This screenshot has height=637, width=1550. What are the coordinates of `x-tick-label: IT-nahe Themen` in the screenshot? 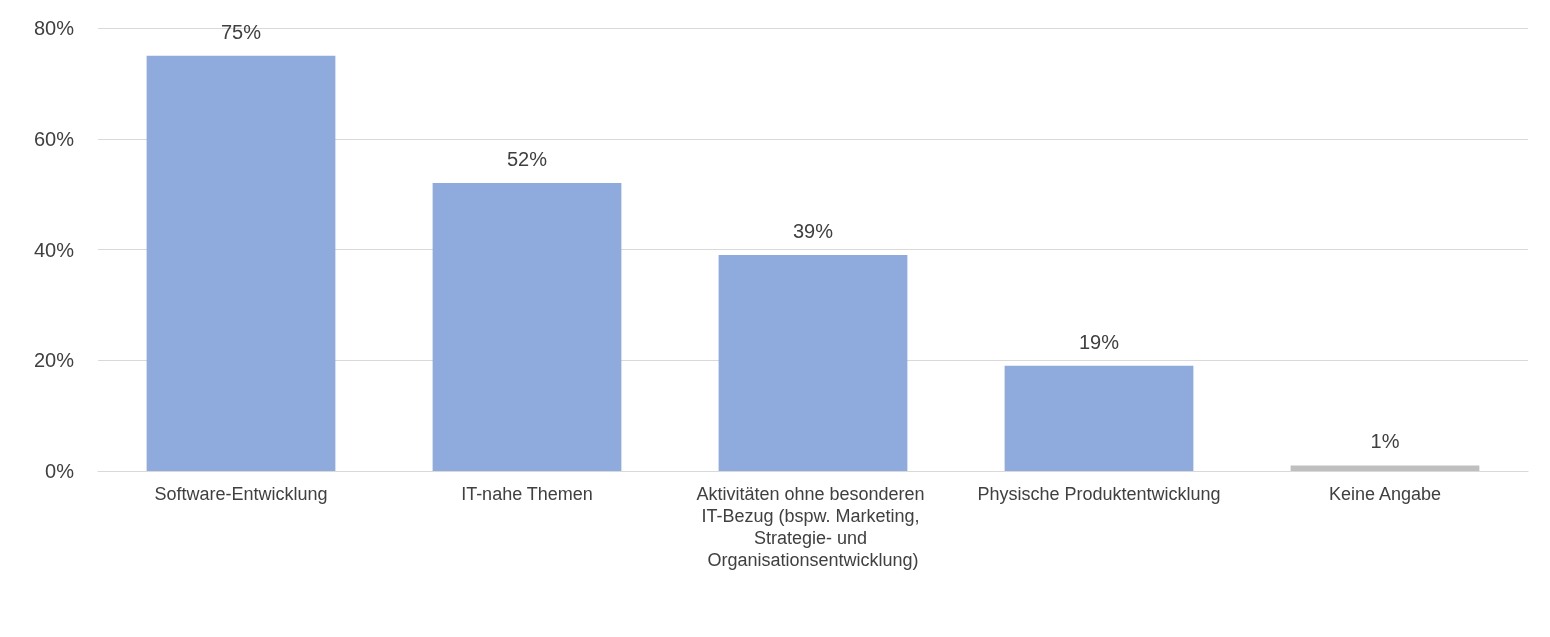 It's located at (527, 494).